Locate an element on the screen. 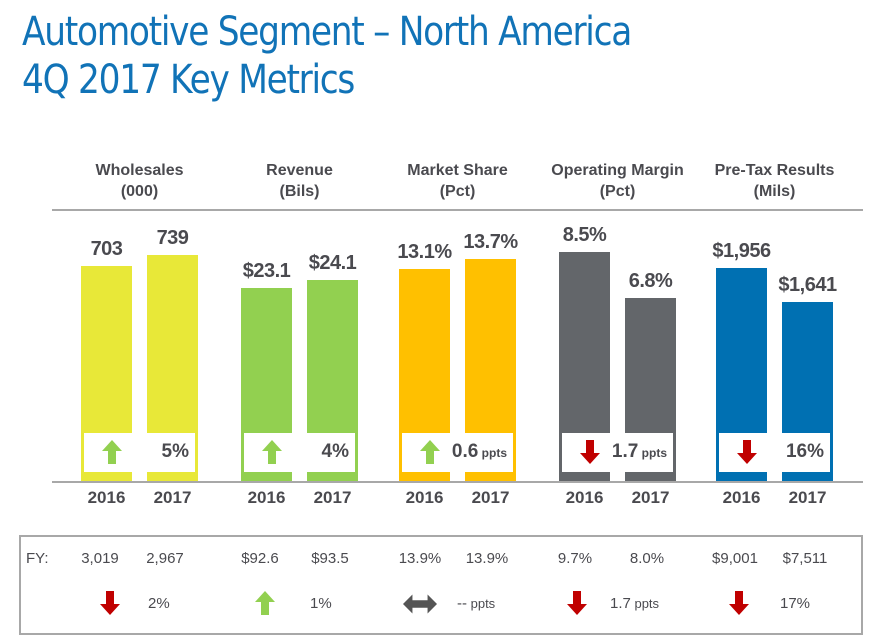 The width and height of the screenshot is (872, 644). change-box-pretax: 16% is located at coordinates (774, 452).